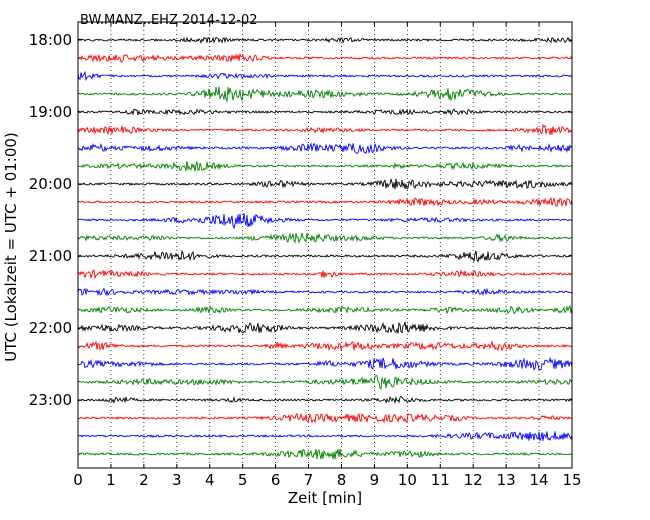 The image size is (650, 520). I want to click on trace-1945, so click(325, 166).